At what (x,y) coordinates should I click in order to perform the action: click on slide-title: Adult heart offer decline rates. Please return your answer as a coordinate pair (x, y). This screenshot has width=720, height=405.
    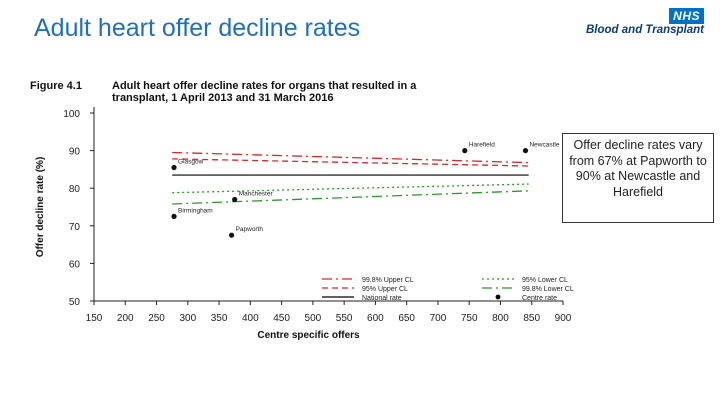
    Looking at the image, I should click on (197, 28).